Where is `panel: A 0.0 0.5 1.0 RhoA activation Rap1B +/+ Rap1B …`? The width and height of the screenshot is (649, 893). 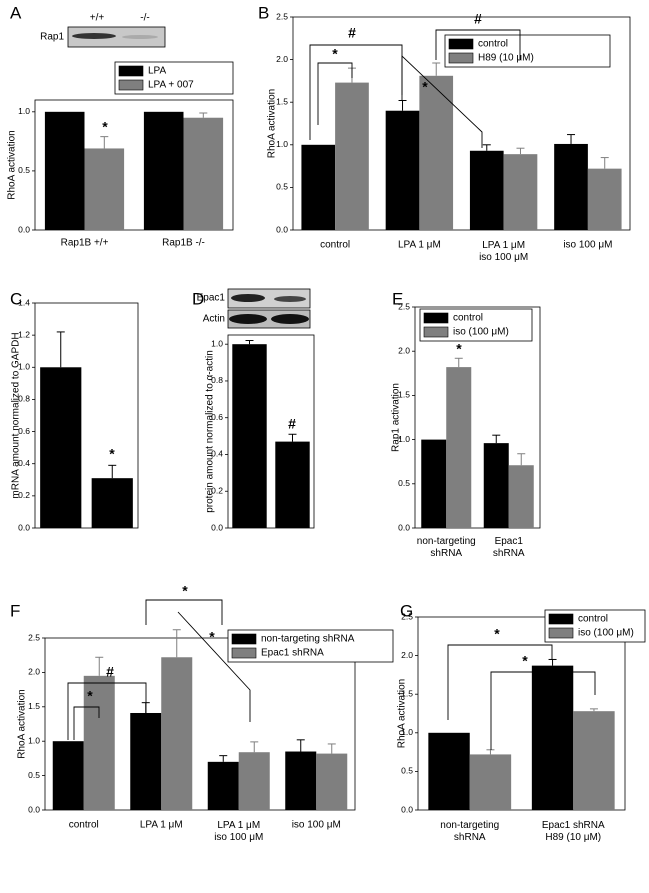 panel: A 0.0 0.5 1.0 RhoA activation Rap1B +/+ Rap1B … is located at coordinates (120, 126).